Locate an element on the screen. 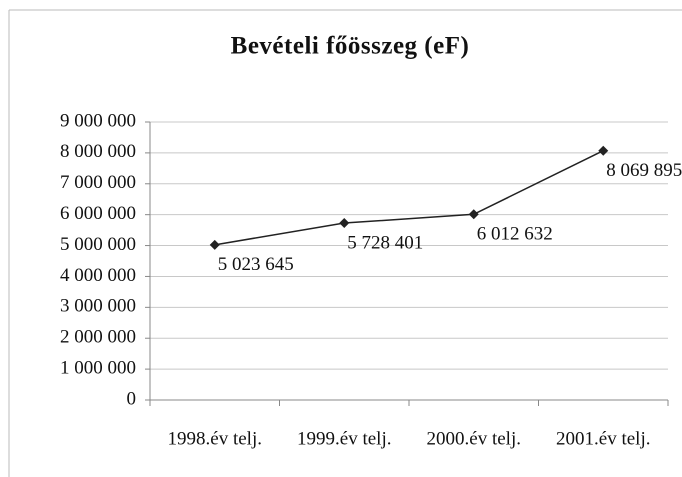  y-tick-label: 8 000 000 is located at coordinates (98, 151).